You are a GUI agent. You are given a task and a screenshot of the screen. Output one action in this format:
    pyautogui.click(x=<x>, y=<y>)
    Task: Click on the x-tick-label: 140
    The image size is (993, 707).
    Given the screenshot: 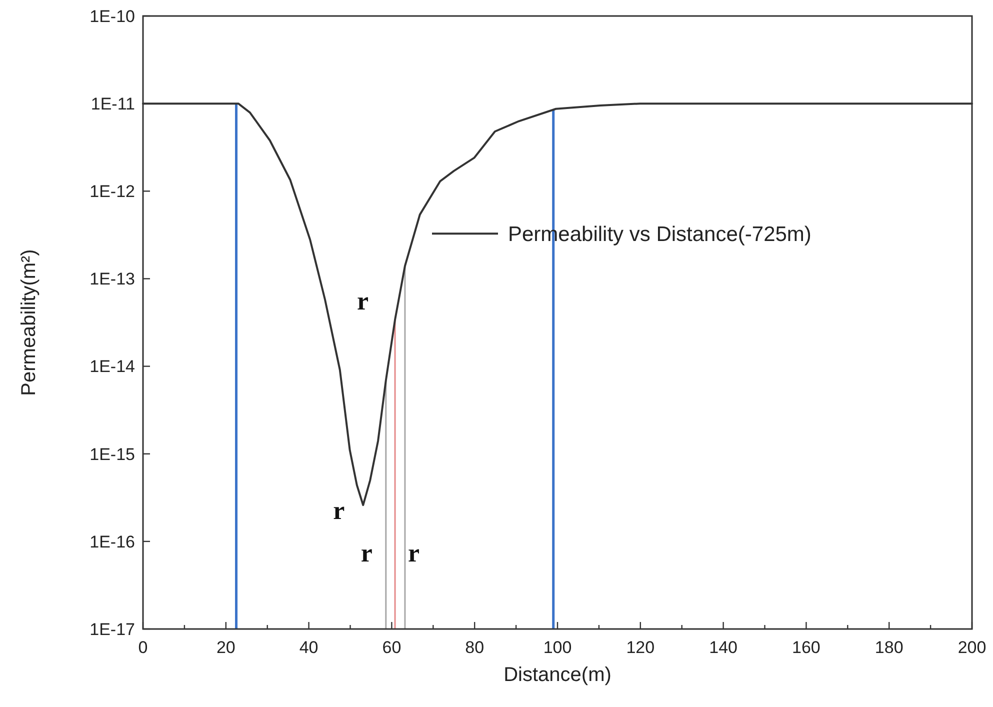 What is the action you would take?
    pyautogui.click(x=723, y=647)
    